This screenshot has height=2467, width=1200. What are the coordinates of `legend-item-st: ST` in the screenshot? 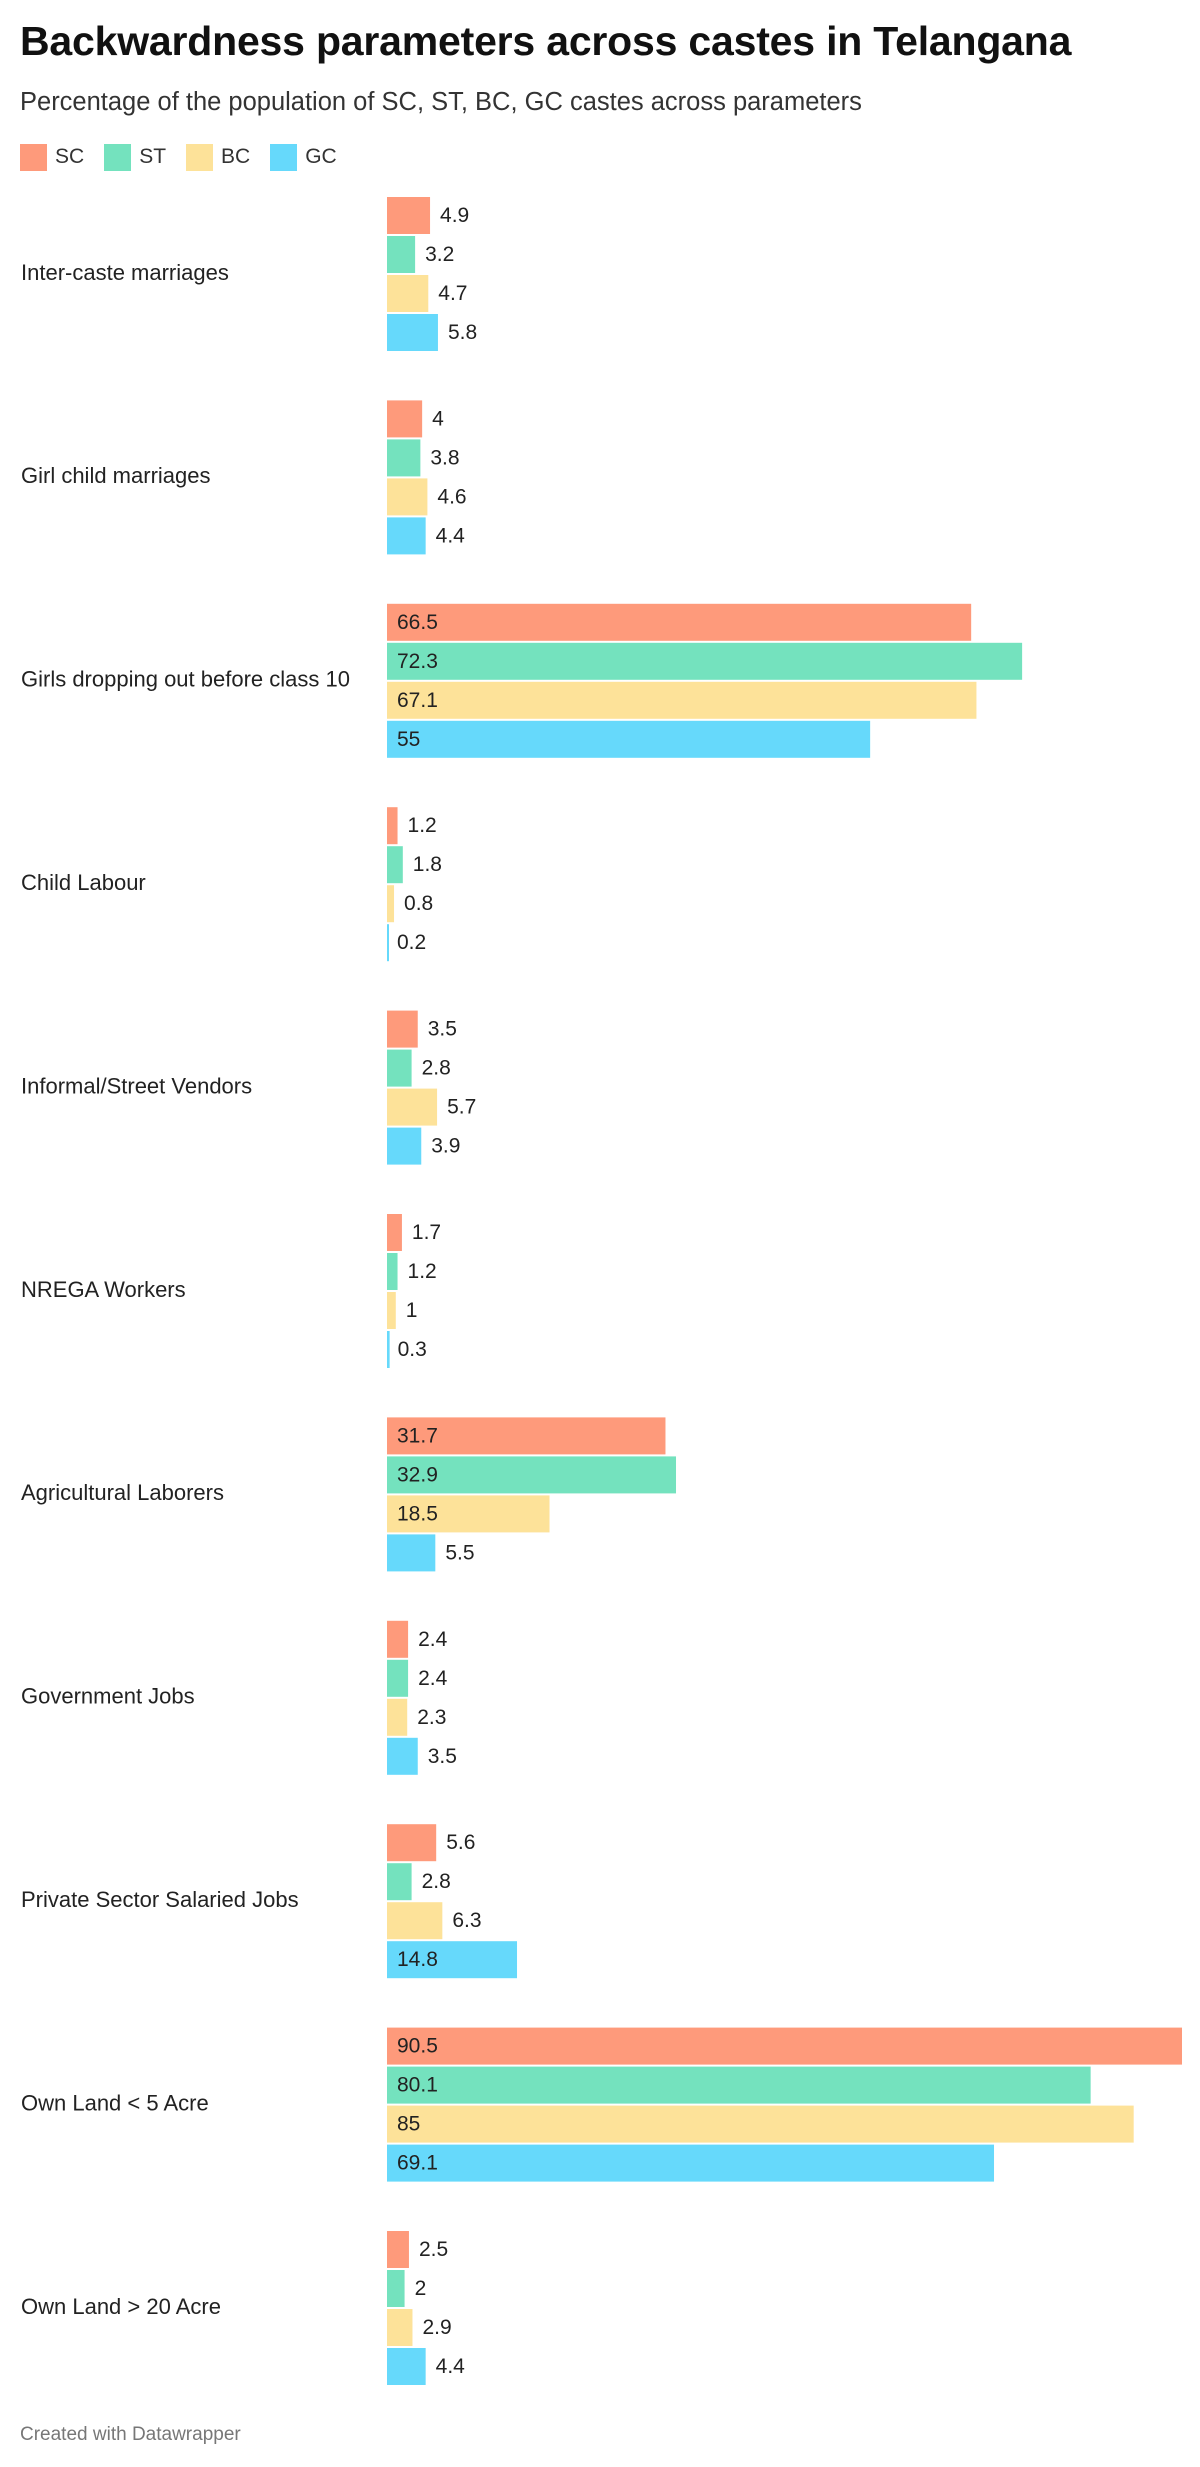 It's located at (135, 157).